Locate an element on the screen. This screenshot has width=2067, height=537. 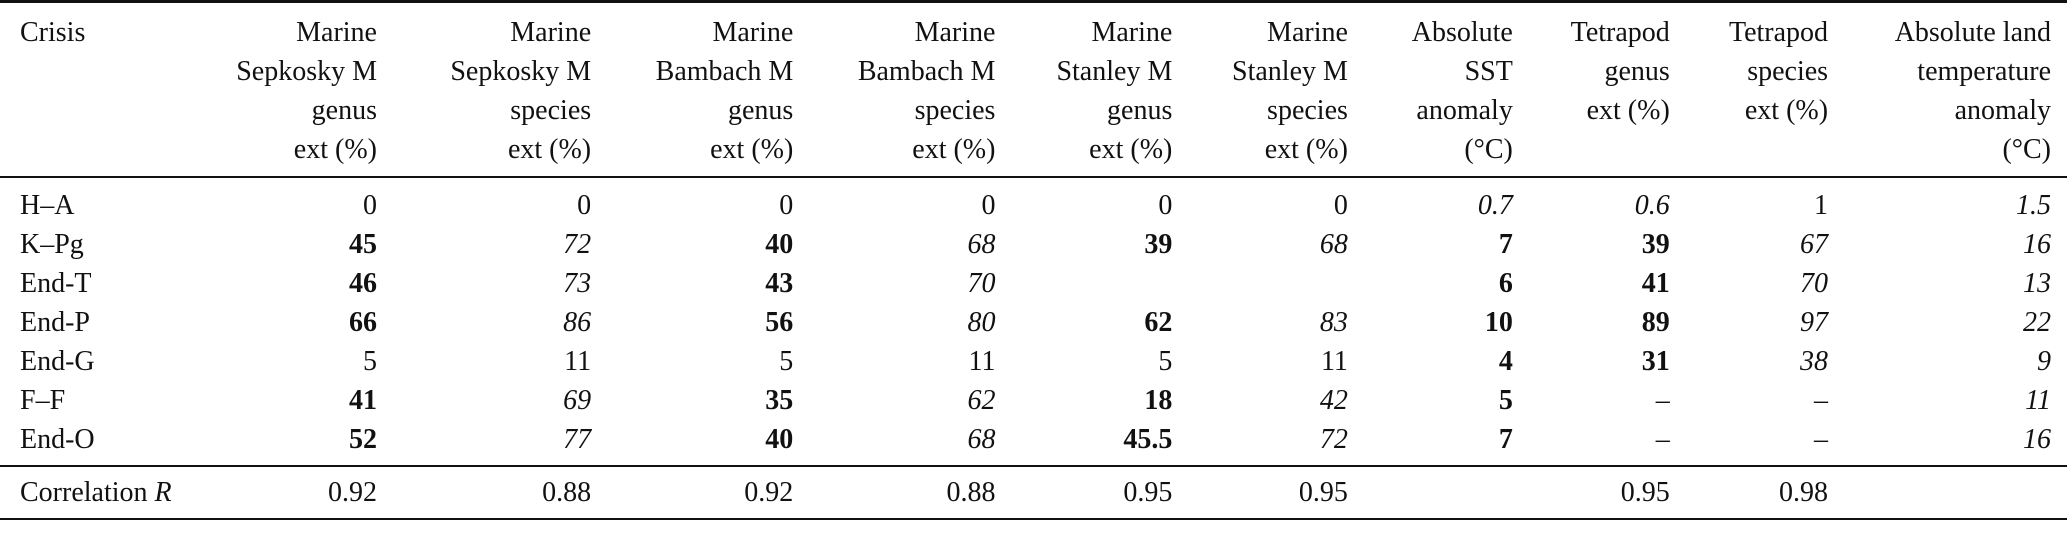
column-header-2: Marine Sepkosky M species ext (%) is located at coordinates (506, 90).